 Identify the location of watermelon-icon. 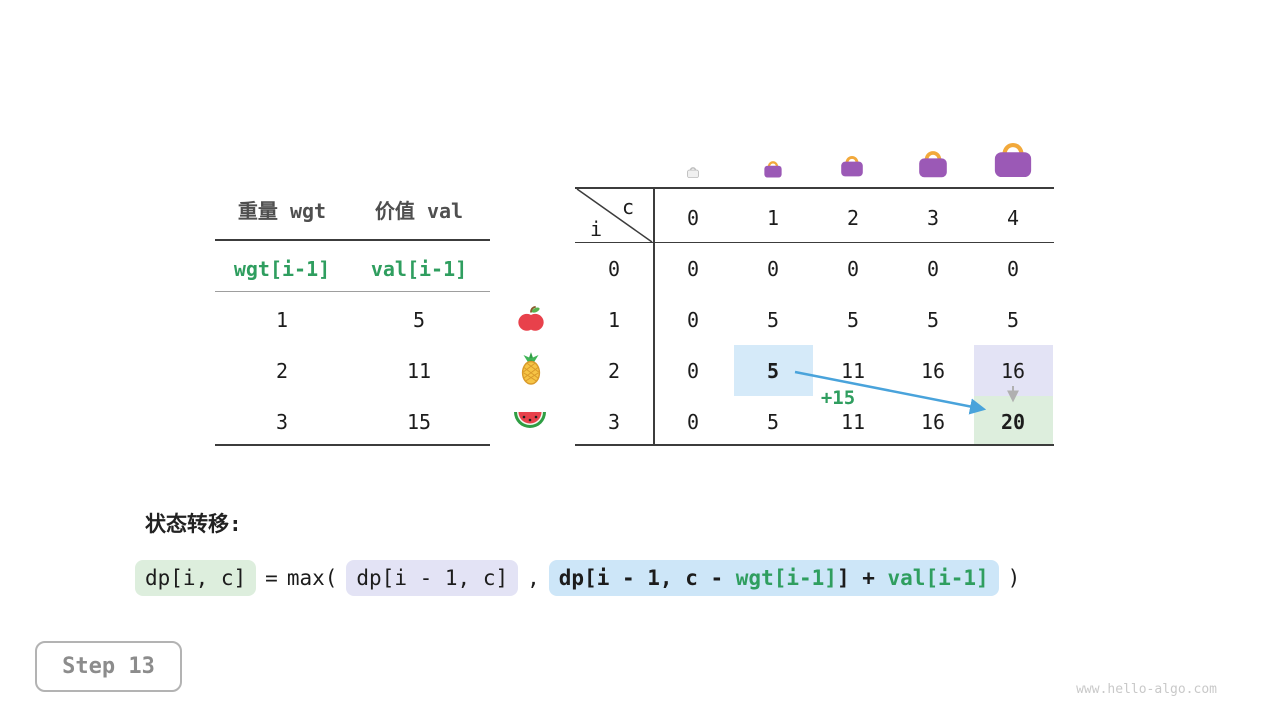
(530, 420).